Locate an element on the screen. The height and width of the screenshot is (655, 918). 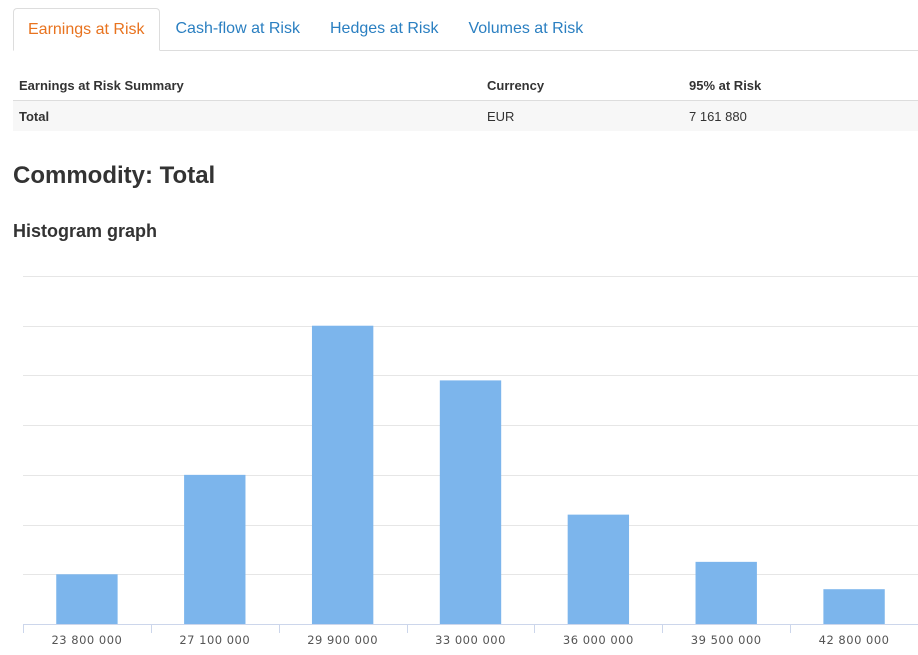
currency-header: Currency is located at coordinates (582, 85).